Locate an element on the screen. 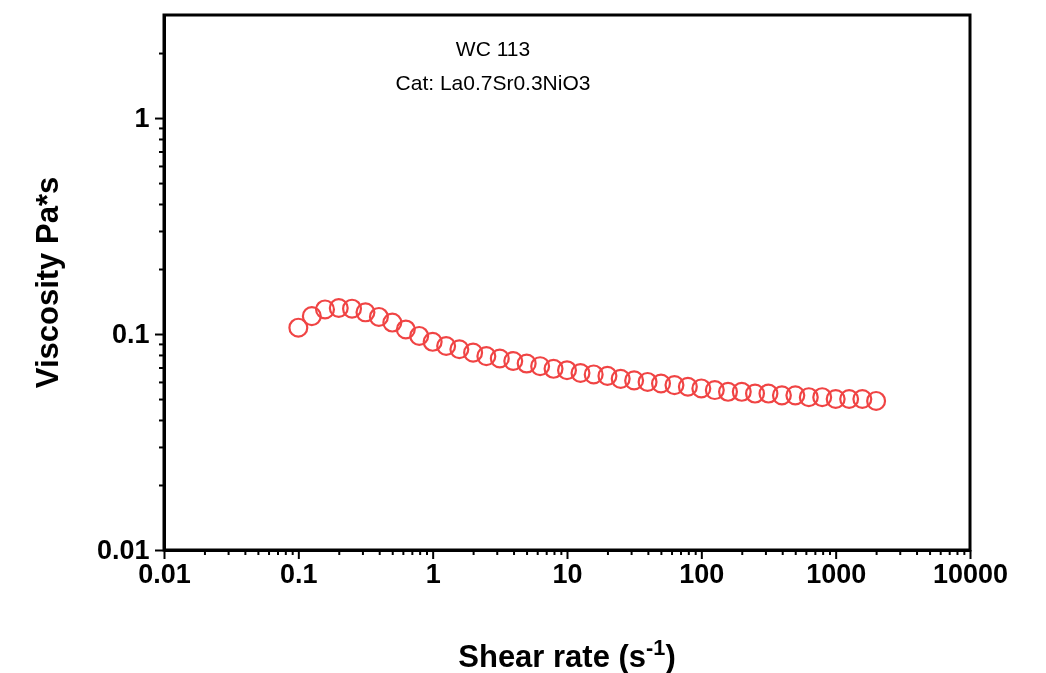 This screenshot has height=673, width=1046. x-tick-label: 0.1 is located at coordinates (299, 574).